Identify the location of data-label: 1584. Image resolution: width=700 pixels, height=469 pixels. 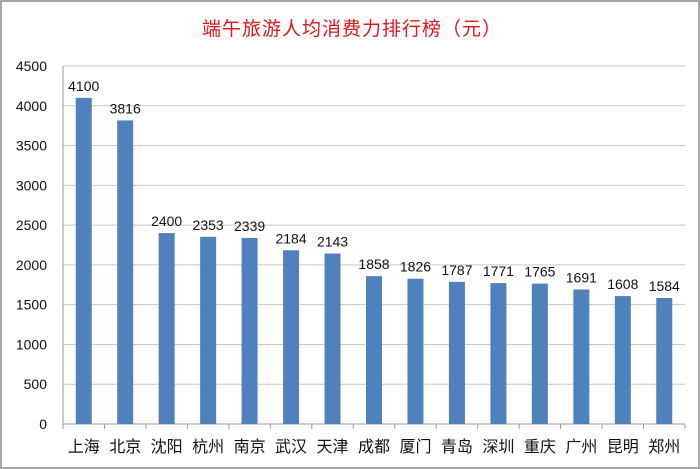
(664, 286).